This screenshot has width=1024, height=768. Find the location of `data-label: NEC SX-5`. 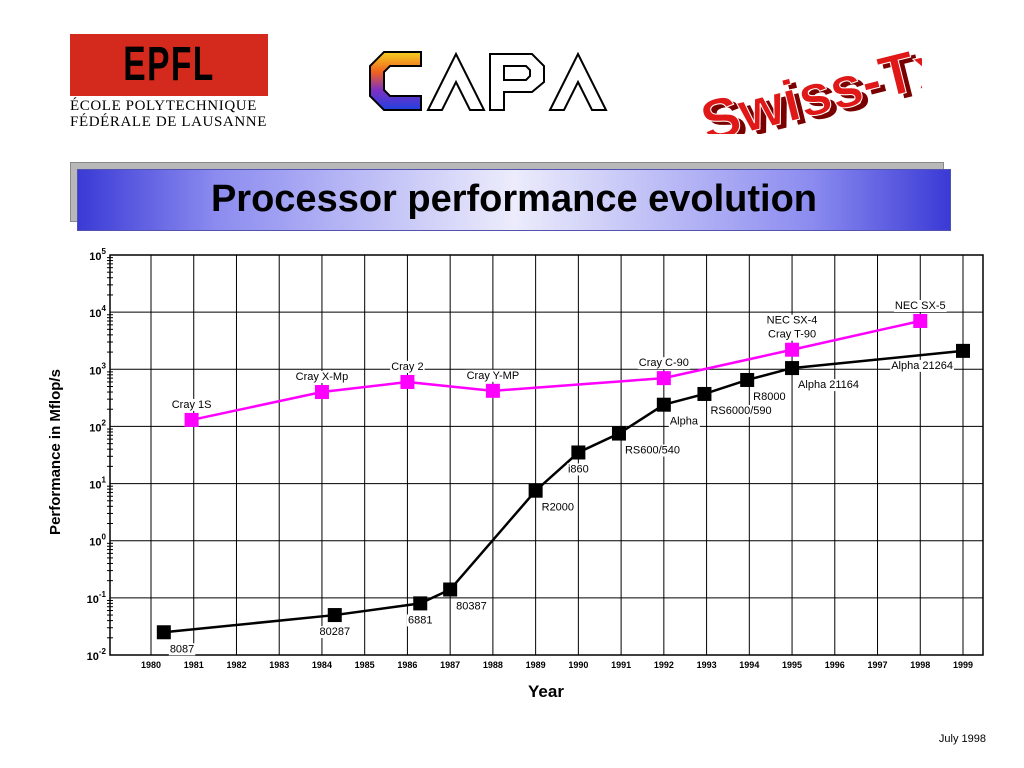

data-label: NEC SX-5 is located at coordinates (920, 306).